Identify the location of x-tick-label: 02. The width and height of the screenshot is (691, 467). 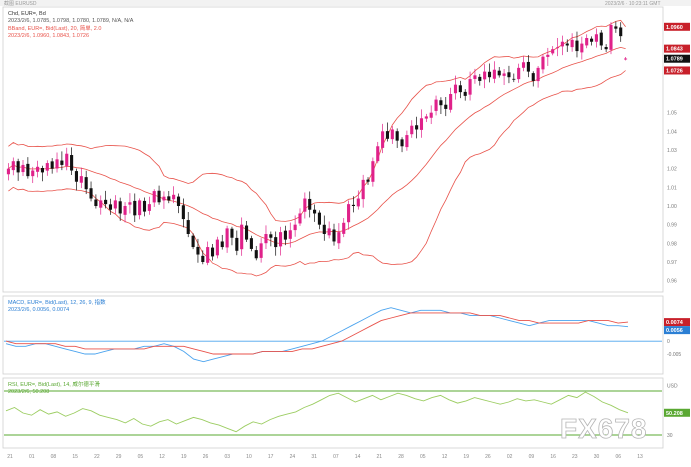
(510, 457).